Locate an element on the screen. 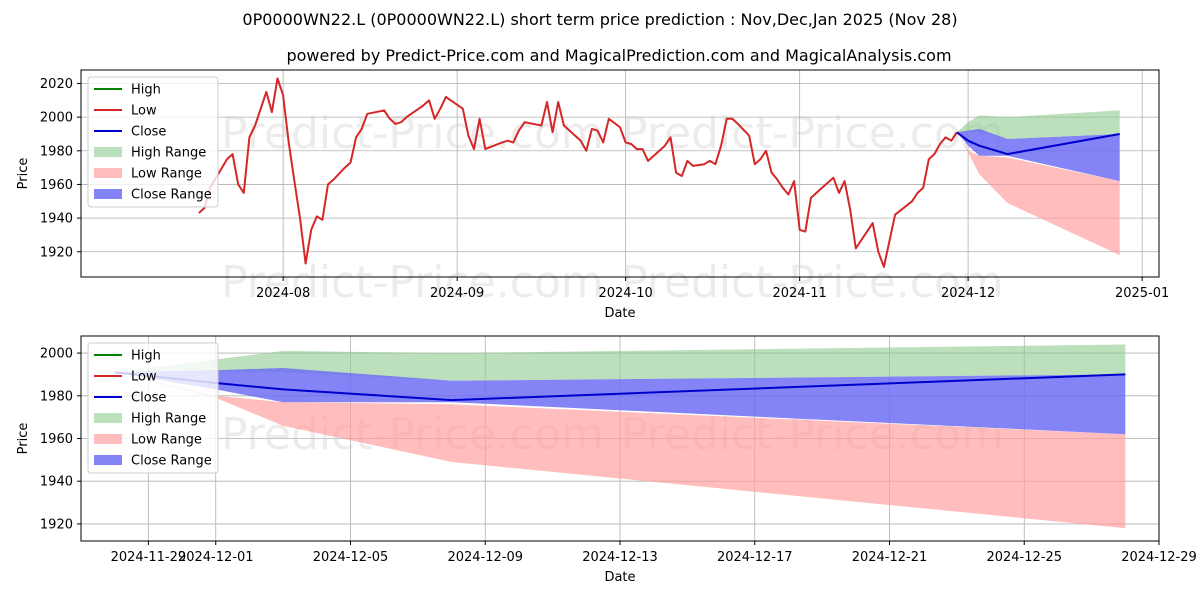 This screenshot has width=1200, height=600. x-tick-label: 2024-12-05 is located at coordinates (351, 557).